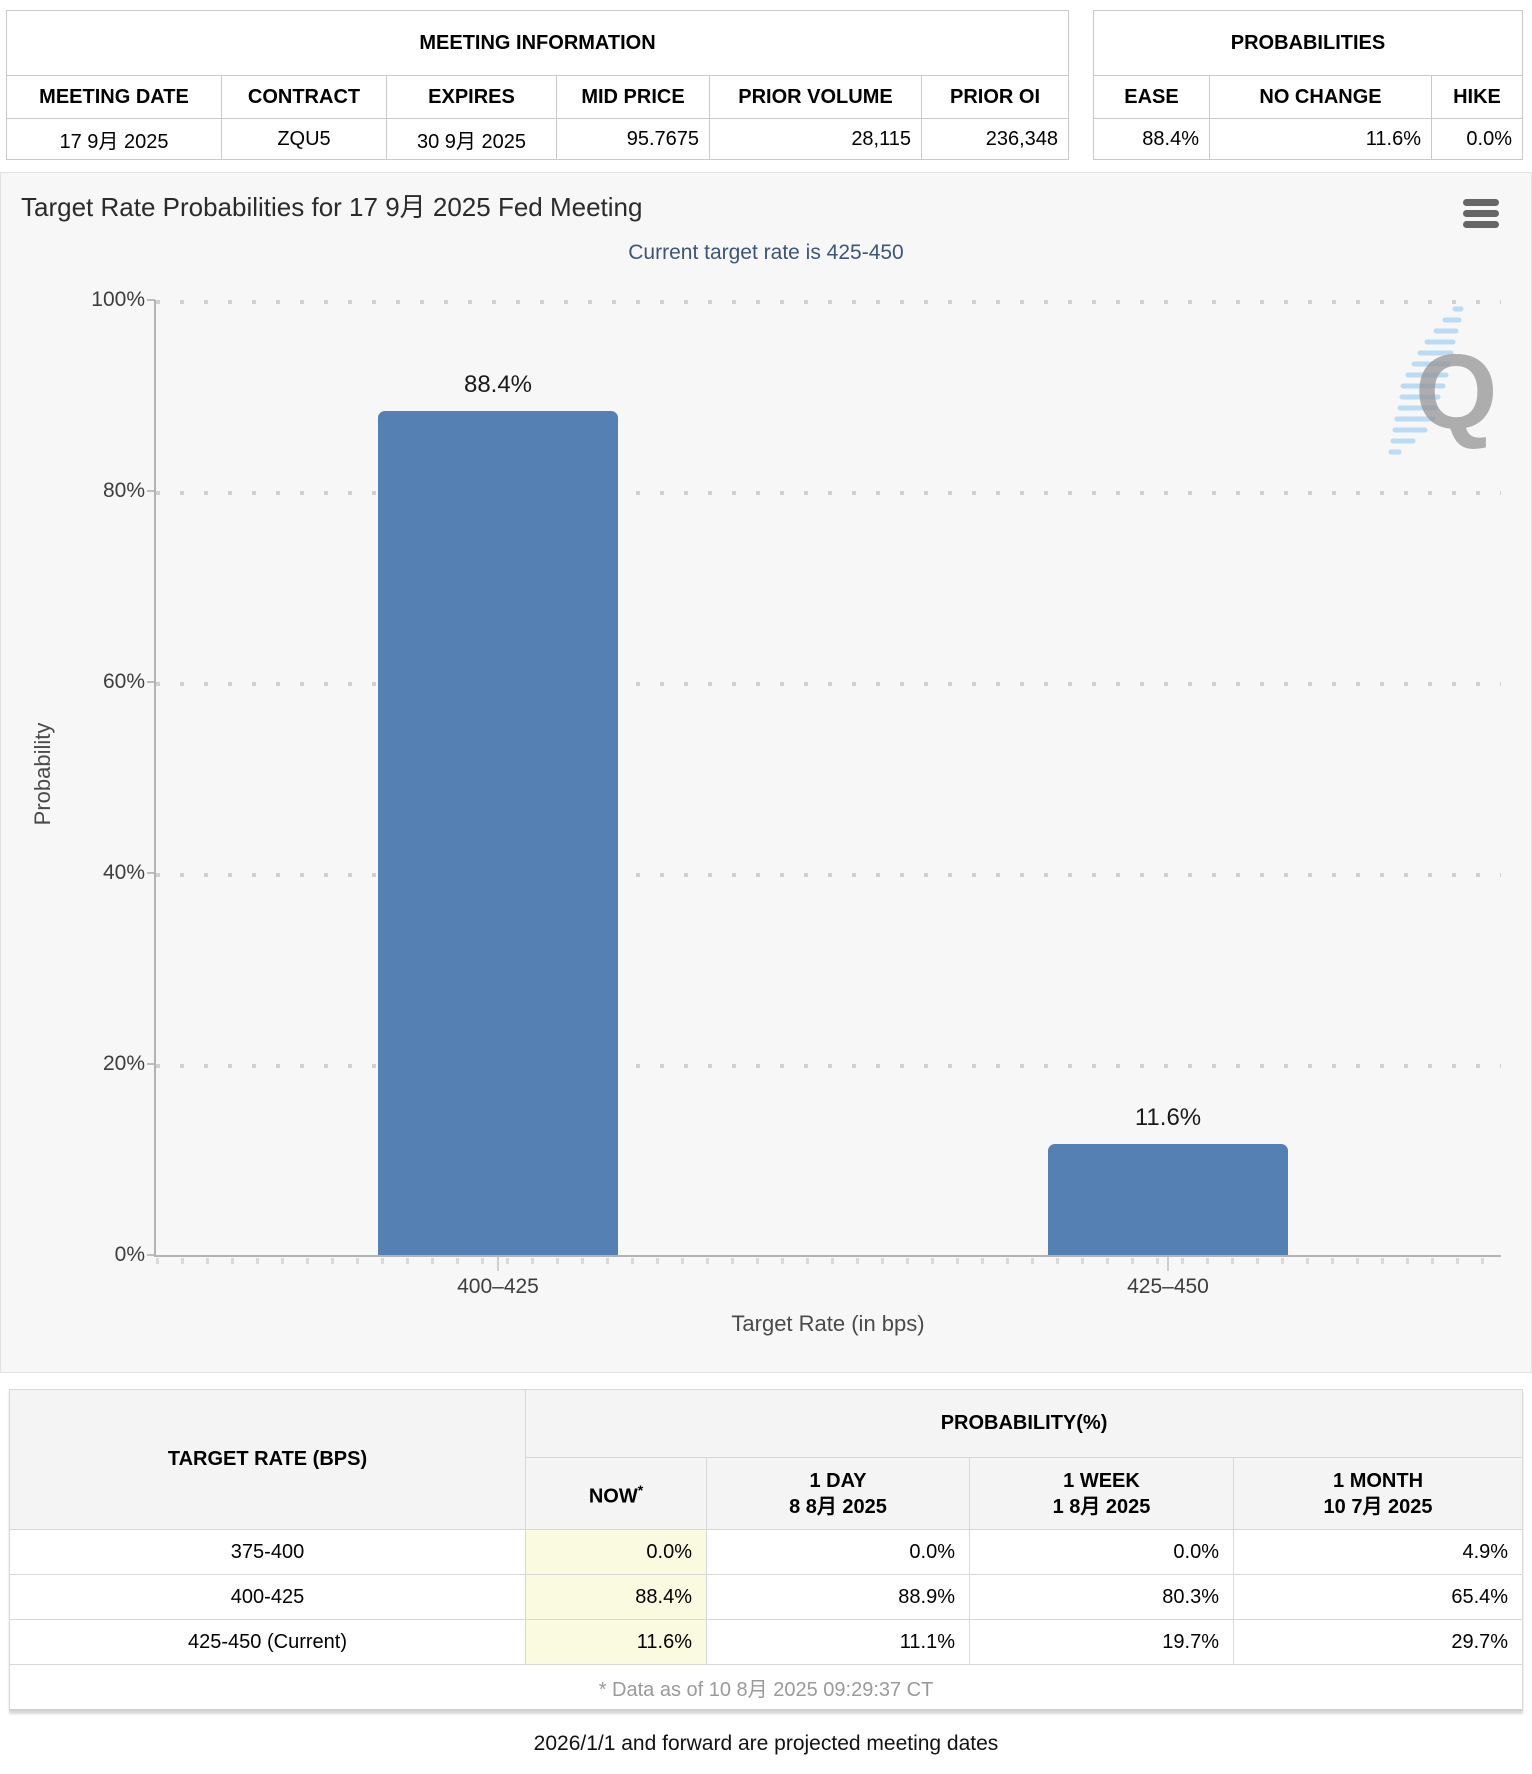 The image size is (1532, 1774). Describe the element at coordinates (616, 1552) in the screenshot. I see `now-value: 0.0%` at that location.